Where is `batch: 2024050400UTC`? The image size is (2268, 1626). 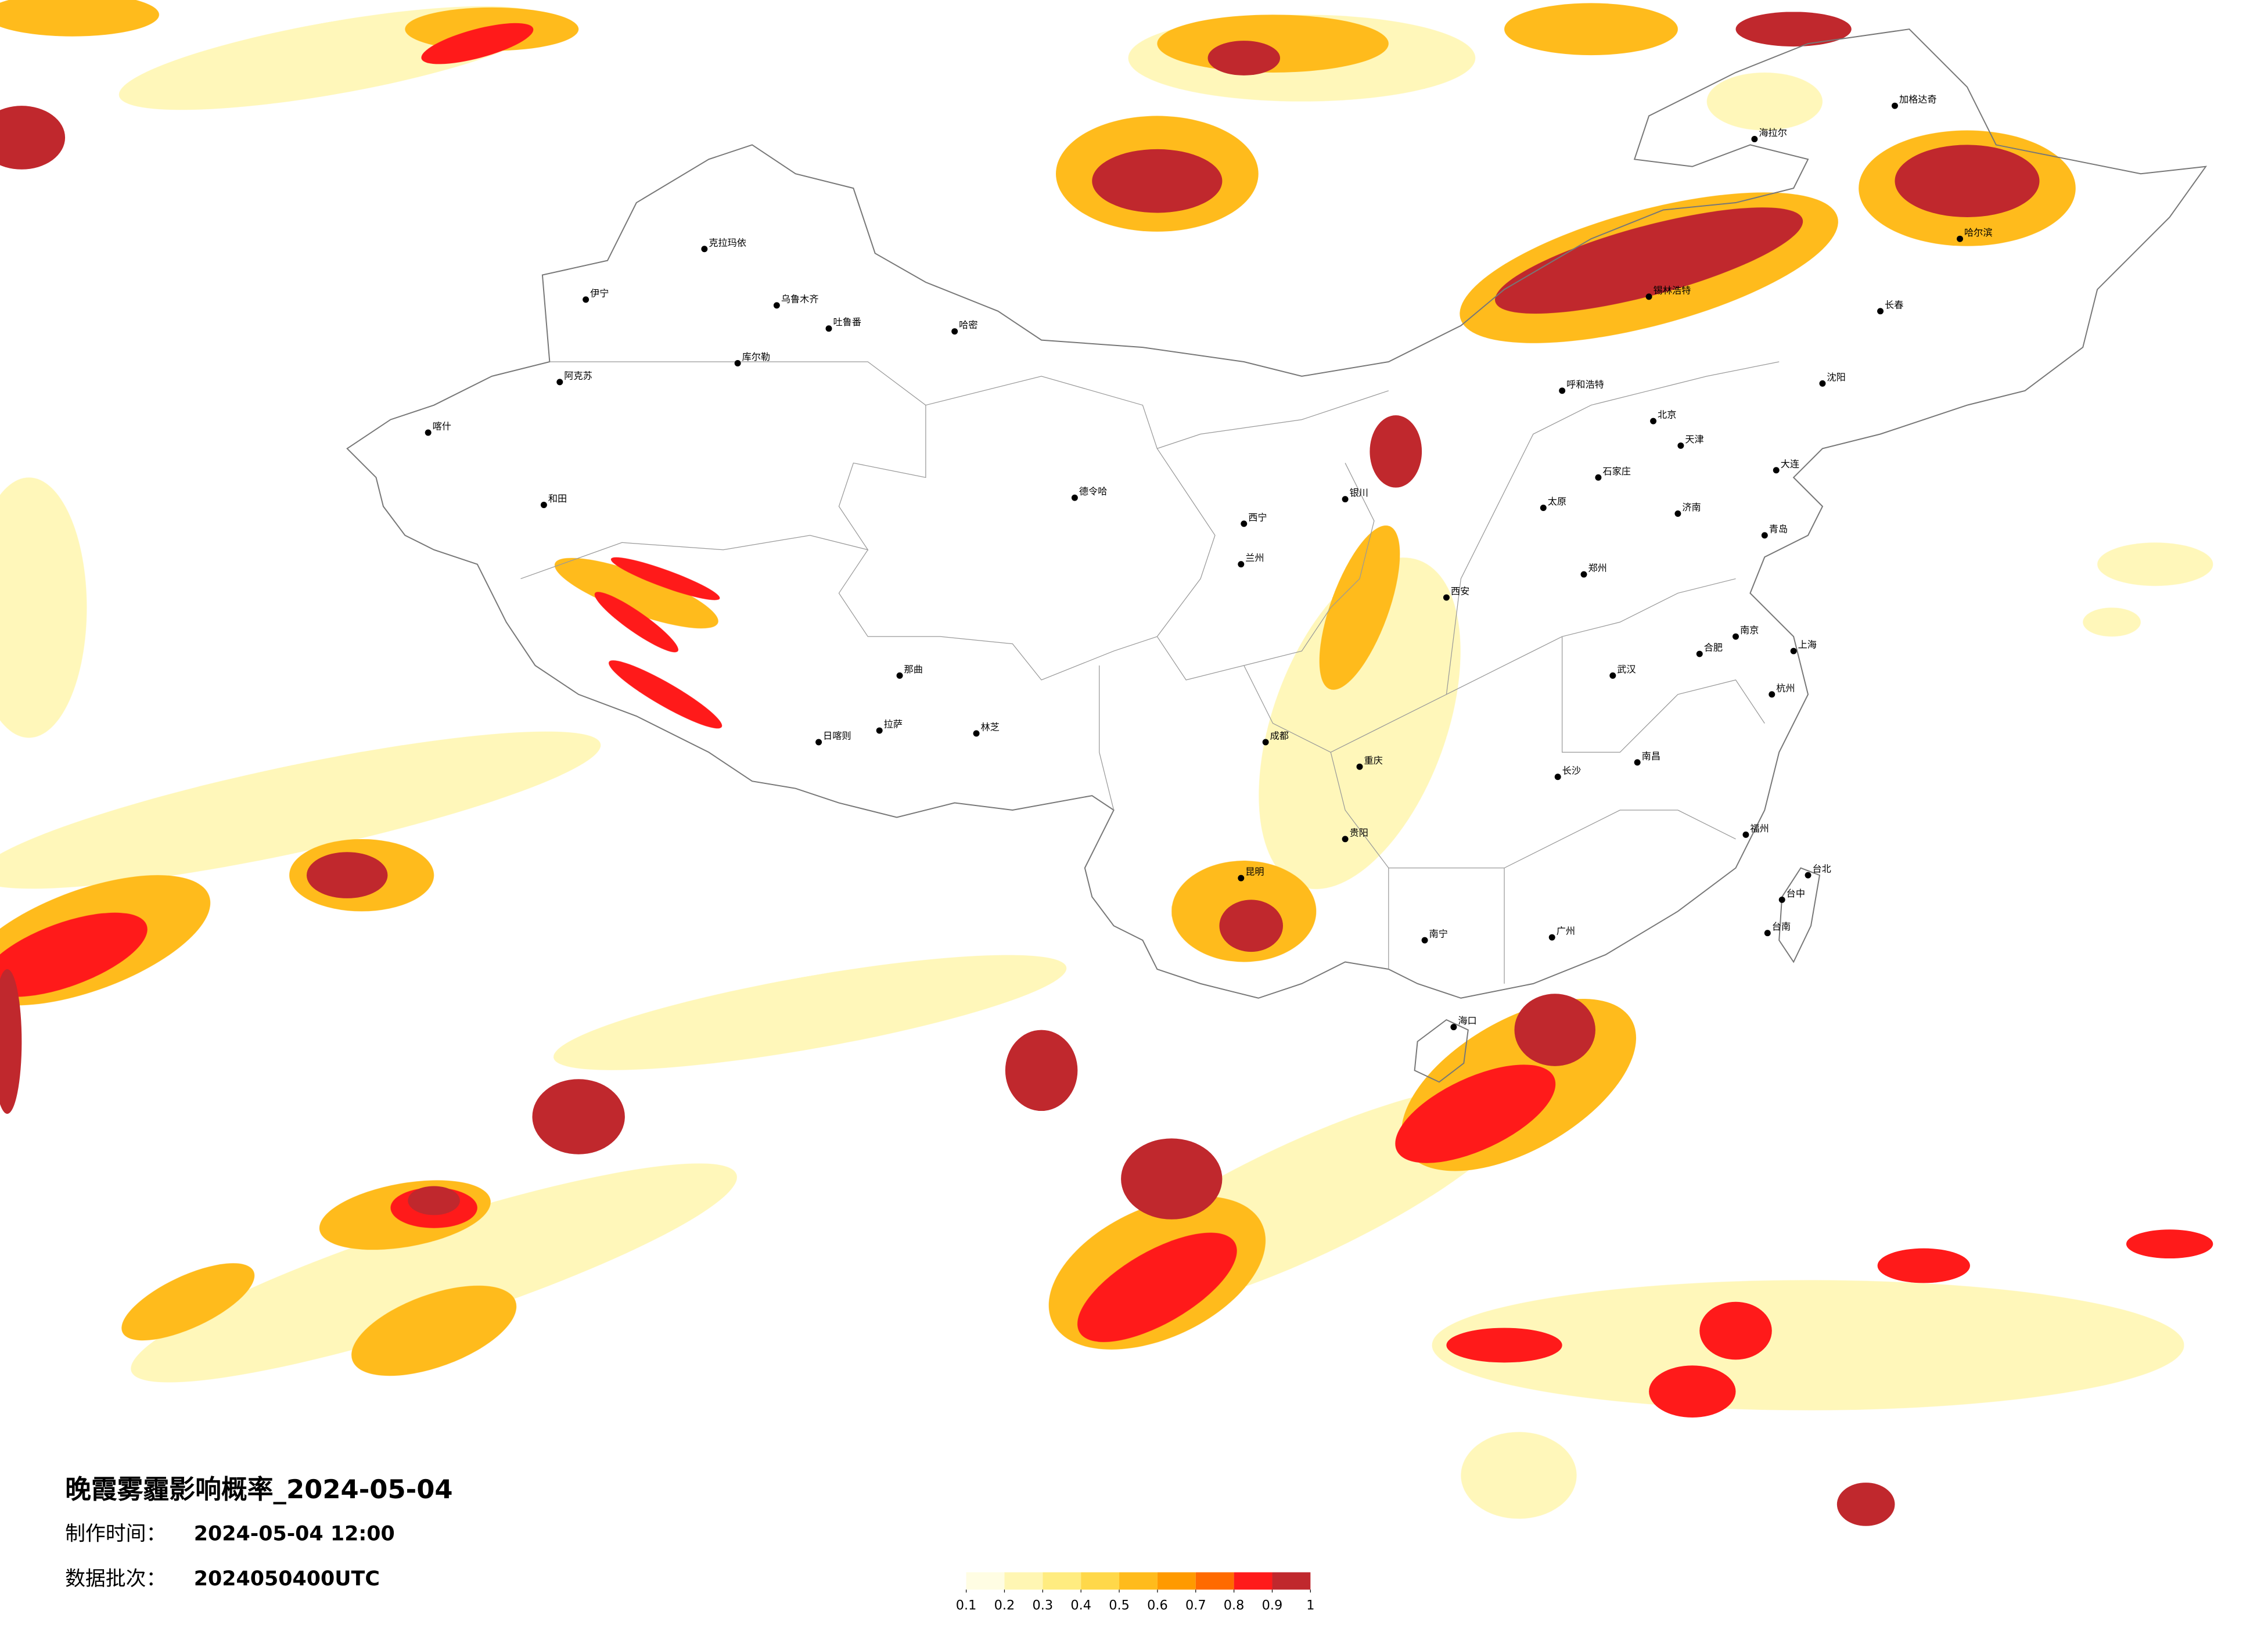
batch: 2024050400UTC is located at coordinates (287, 1579).